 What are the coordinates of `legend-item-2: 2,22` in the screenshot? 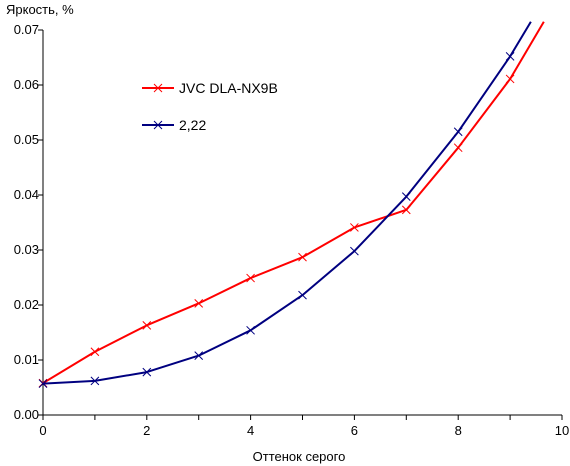 It's located at (174, 125).